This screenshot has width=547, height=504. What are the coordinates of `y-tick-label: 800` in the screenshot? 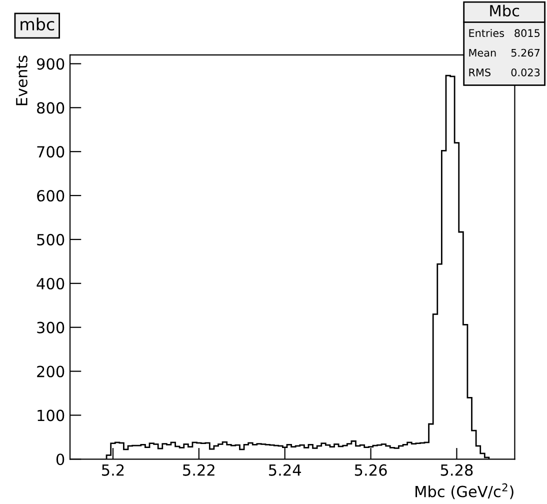 It's located at (50, 108).